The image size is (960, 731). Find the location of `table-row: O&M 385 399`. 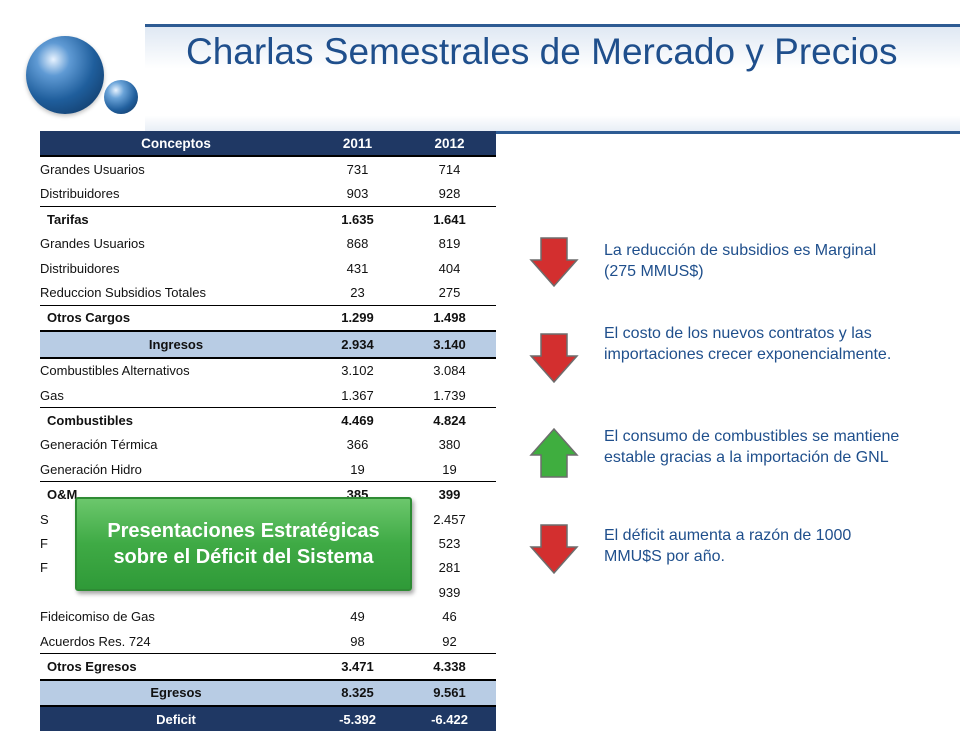

table-row: O&M 385 399 is located at coordinates (268, 494).